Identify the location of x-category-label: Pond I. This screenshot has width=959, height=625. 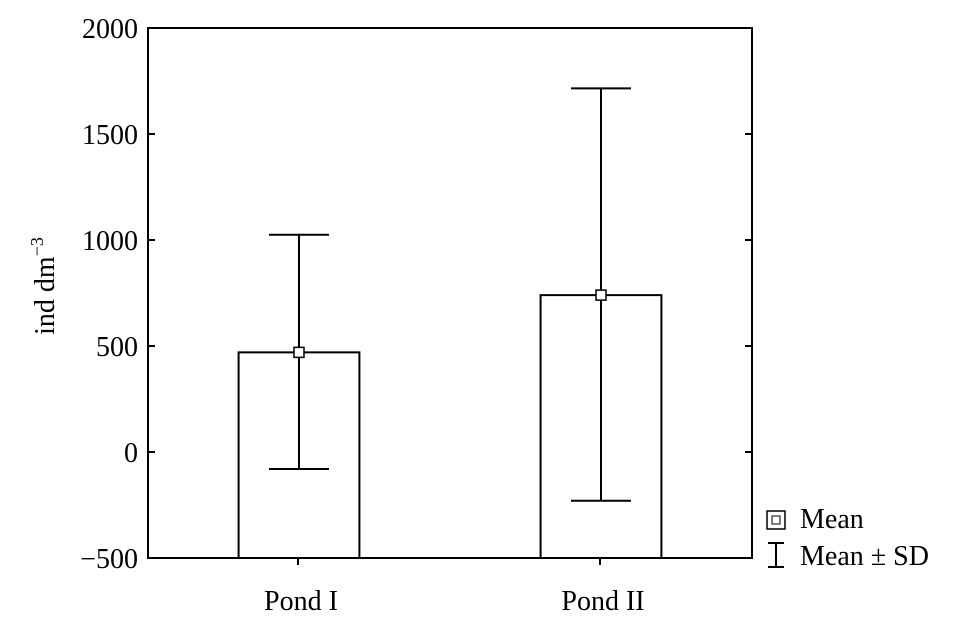
(301, 601).